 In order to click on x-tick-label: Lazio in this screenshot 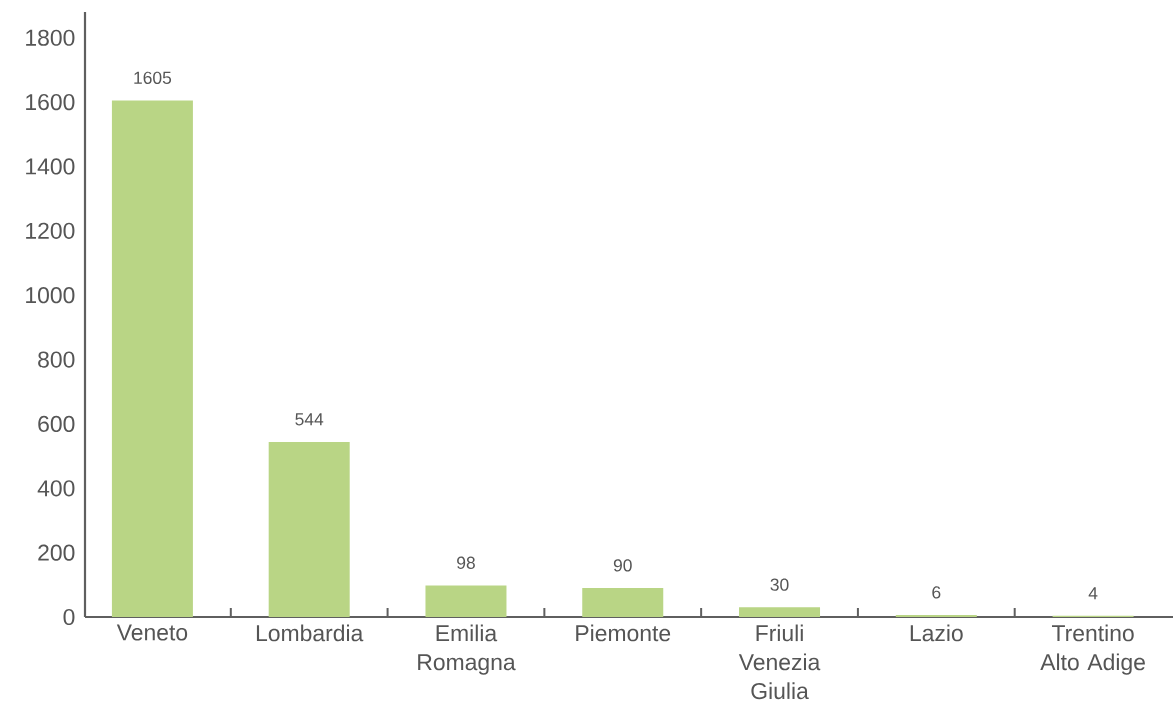, I will do `click(936, 633)`.